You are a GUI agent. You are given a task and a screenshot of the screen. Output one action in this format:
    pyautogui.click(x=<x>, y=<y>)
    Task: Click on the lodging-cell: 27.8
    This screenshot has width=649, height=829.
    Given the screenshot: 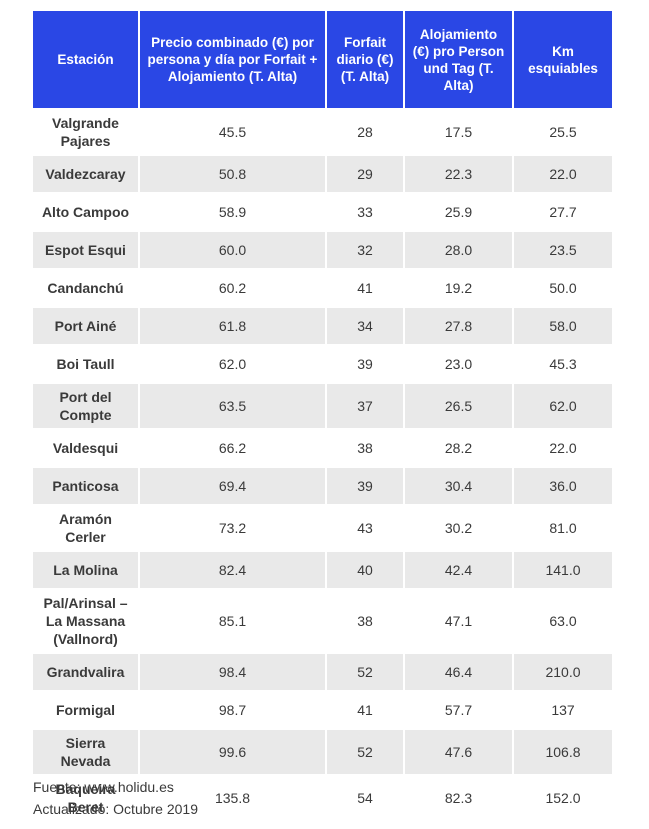 What is the action you would take?
    pyautogui.click(x=458, y=325)
    